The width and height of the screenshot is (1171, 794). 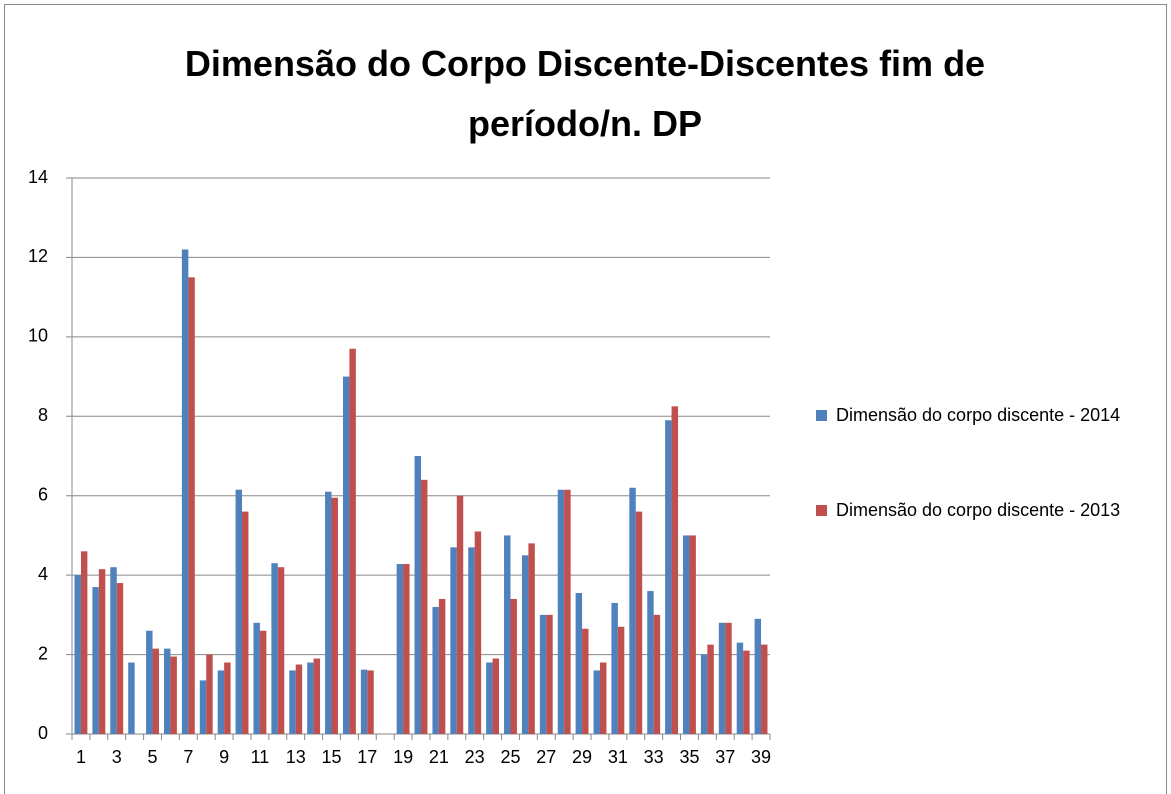 What do you see at coordinates (81, 757) in the screenshot?
I see `x-tick-label: 1` at bounding box center [81, 757].